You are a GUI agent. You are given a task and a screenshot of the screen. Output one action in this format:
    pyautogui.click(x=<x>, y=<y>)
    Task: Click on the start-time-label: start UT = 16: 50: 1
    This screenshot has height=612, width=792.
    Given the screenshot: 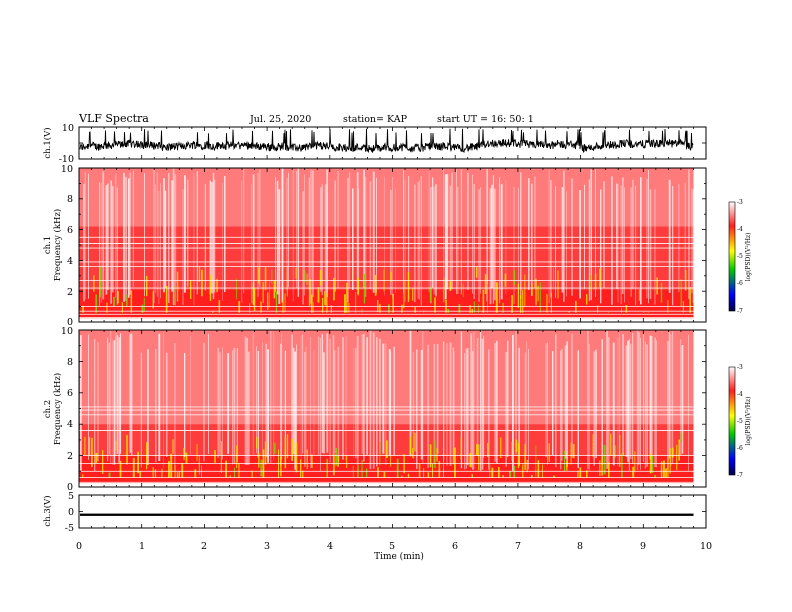 What is the action you would take?
    pyautogui.click(x=485, y=119)
    